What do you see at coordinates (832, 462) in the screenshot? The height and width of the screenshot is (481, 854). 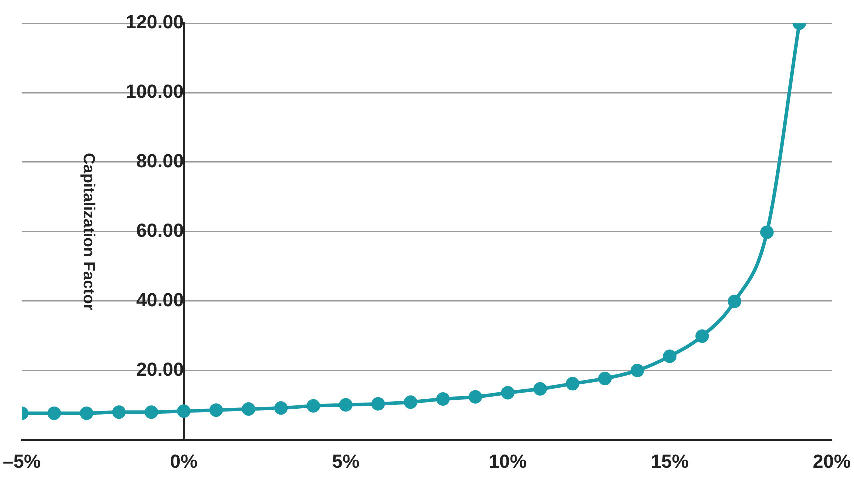 I see `x-tick-label: 20%` at bounding box center [832, 462].